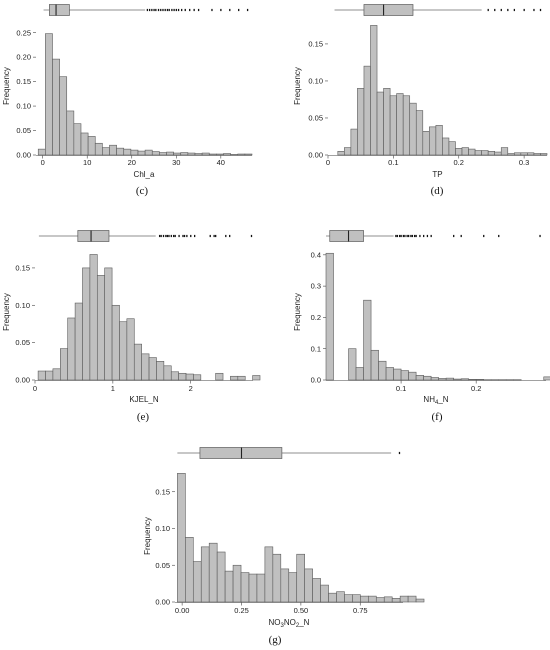  Describe the element at coordinates (437, 403) in the screenshot. I see `x-axis-label-subscript: 4` at that location.